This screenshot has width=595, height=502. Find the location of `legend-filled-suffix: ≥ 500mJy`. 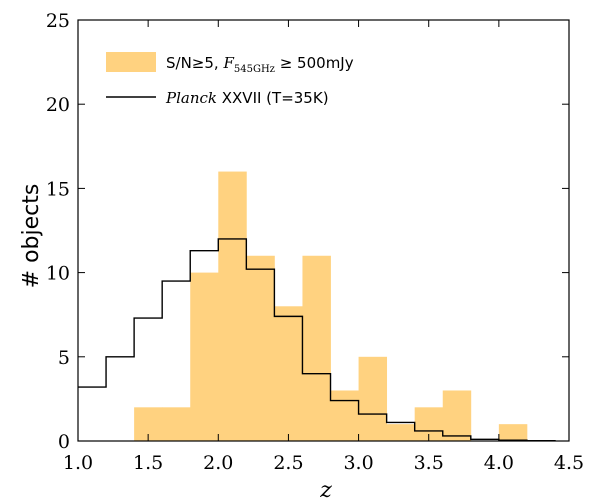

legend-filled-suffix: ≥ 500mJy is located at coordinates (314, 63).